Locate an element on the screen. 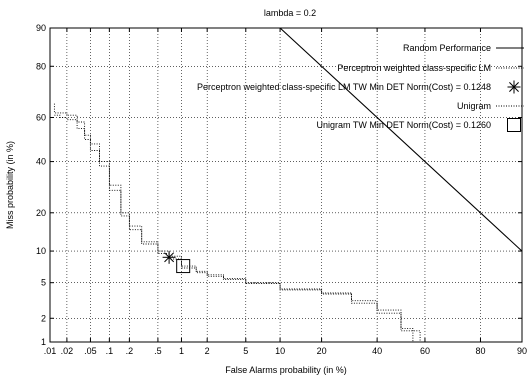 The width and height of the screenshot is (528, 378). y-tick-label: 5 is located at coordinates (43, 283).